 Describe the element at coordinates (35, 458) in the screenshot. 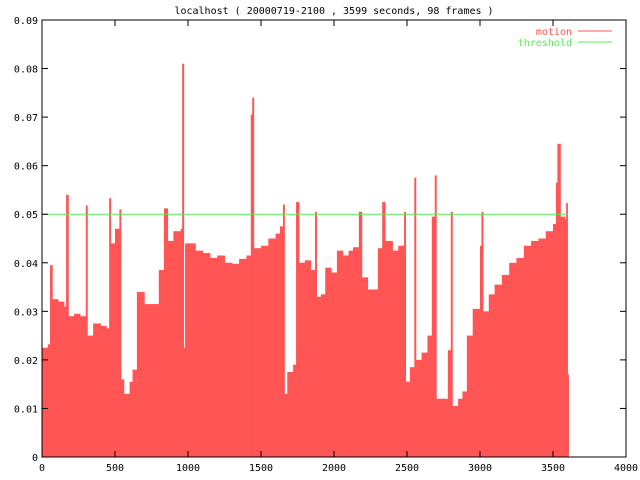

I see `y-tick-label: 0` at that location.